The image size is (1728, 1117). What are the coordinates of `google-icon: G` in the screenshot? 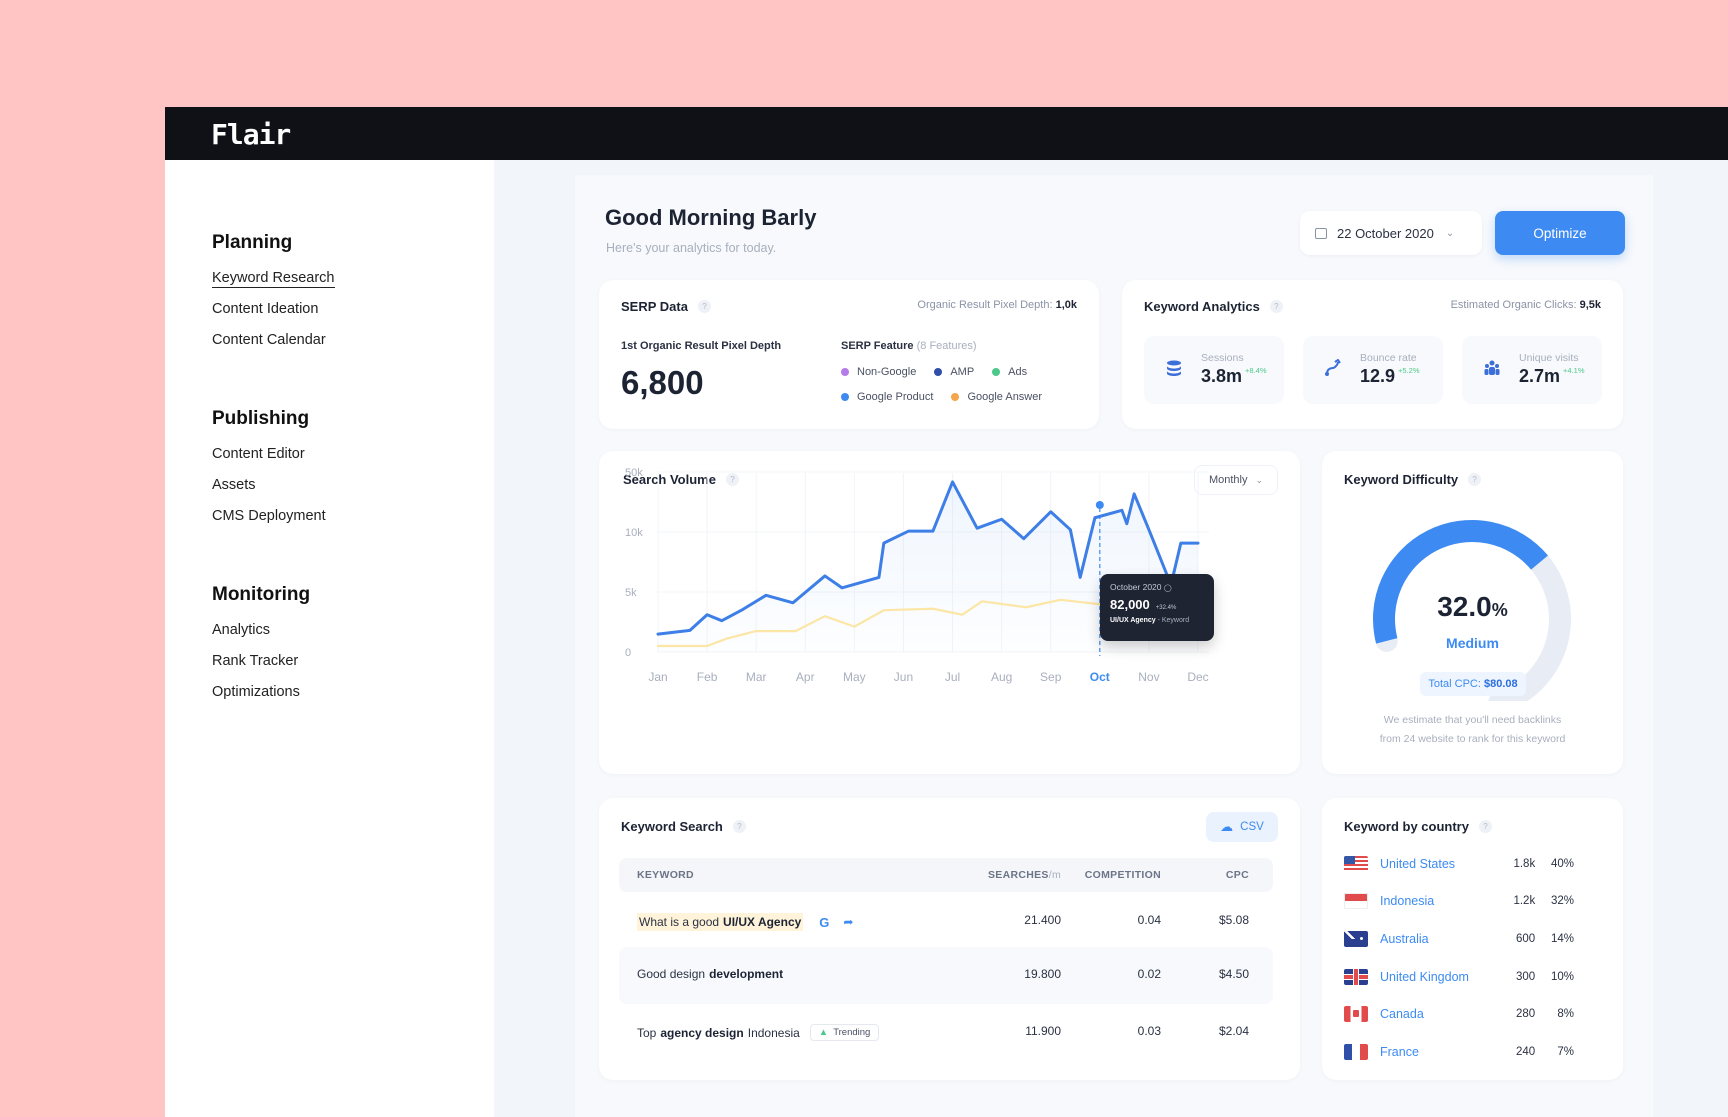 It's located at (824, 922).